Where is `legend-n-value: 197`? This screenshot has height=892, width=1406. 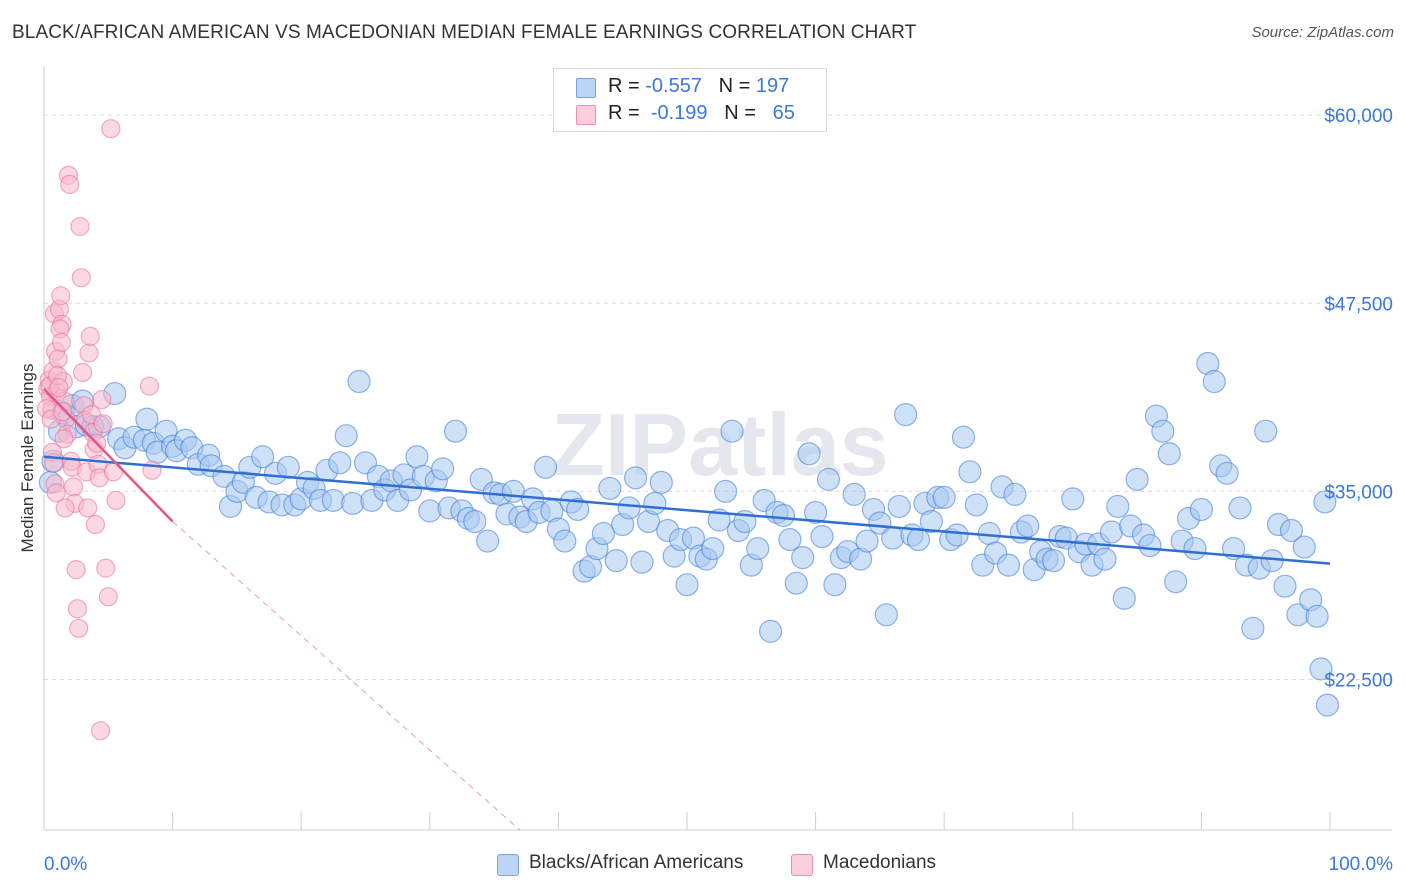
legend-n-value: 197 is located at coordinates (772, 86).